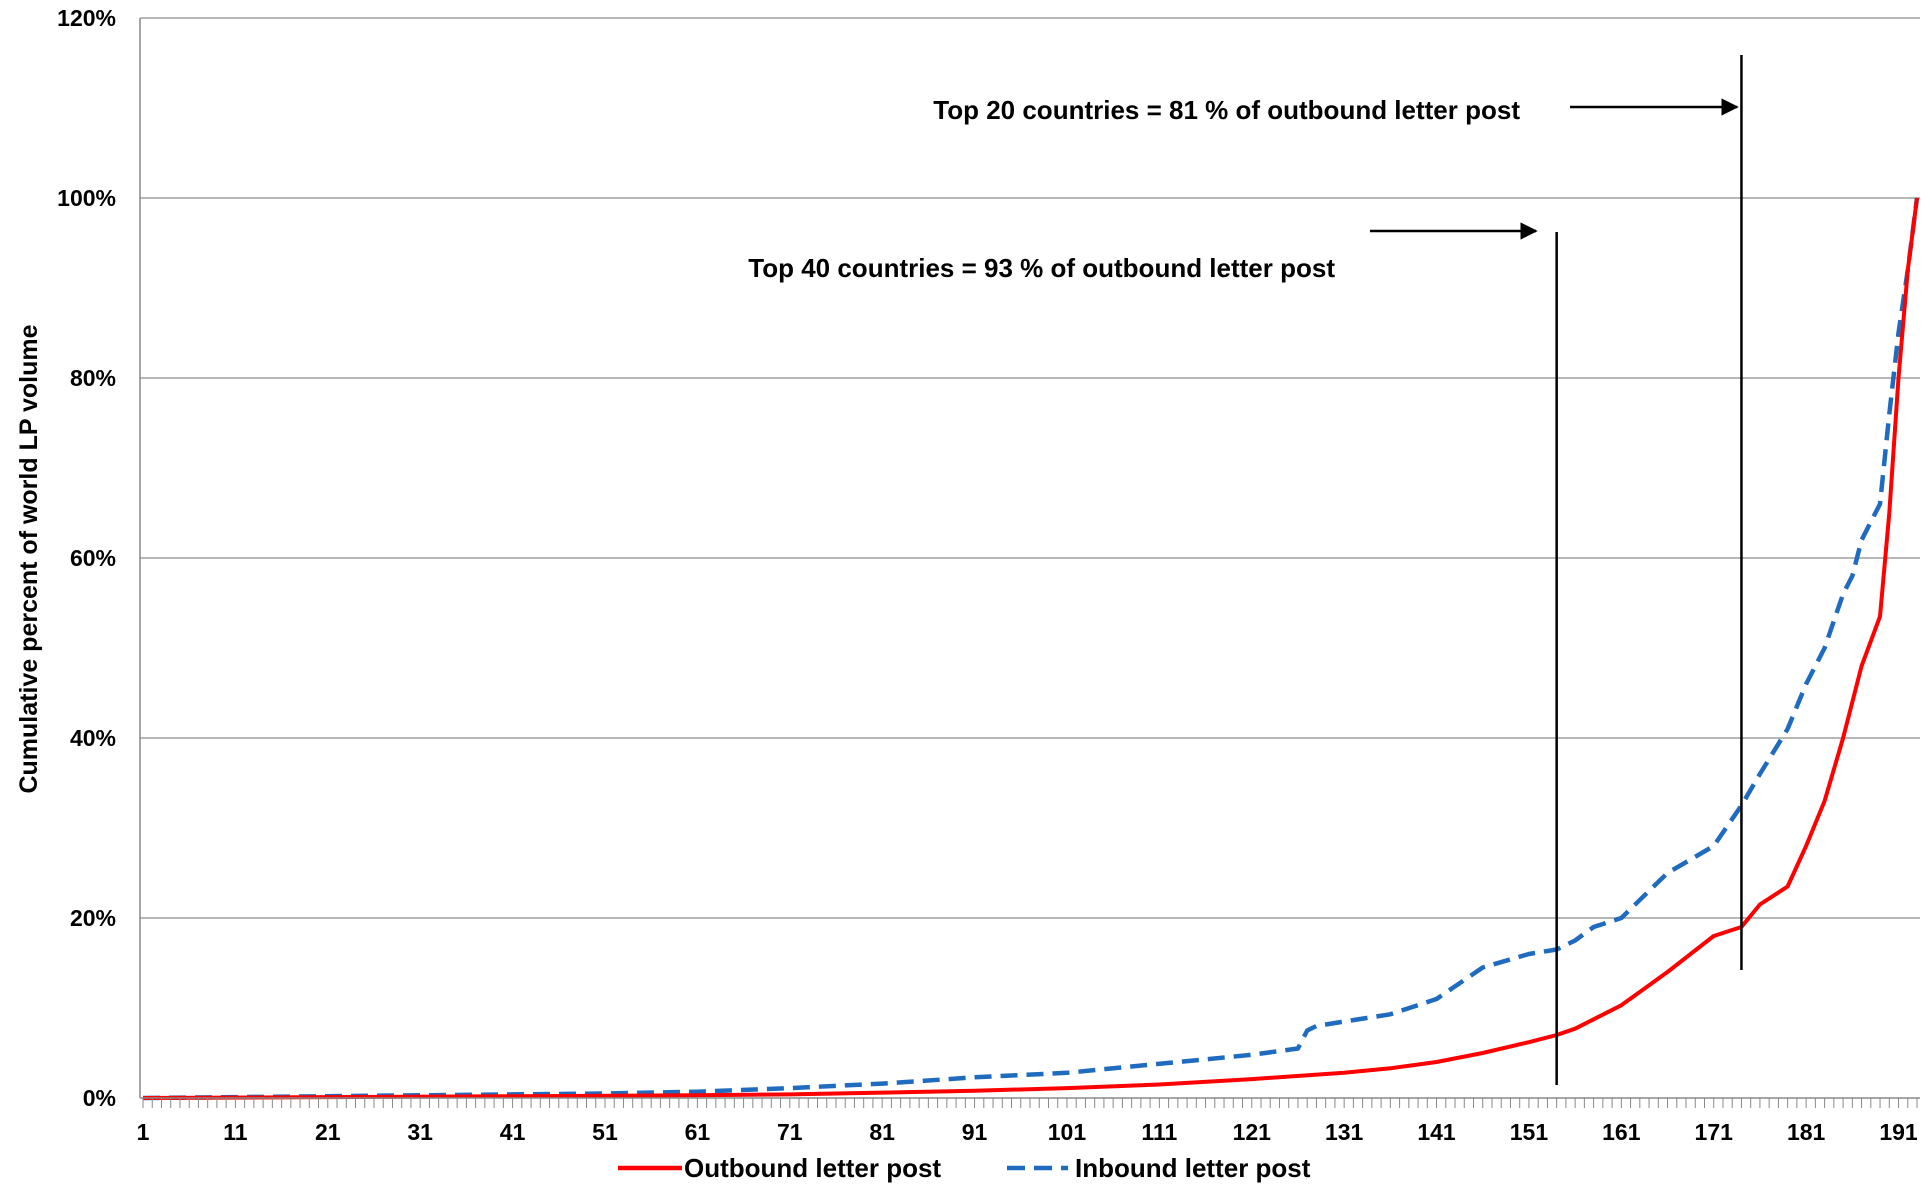 The width and height of the screenshot is (1930, 1203). I want to click on x-tick-label: 111, so click(1159, 1132).